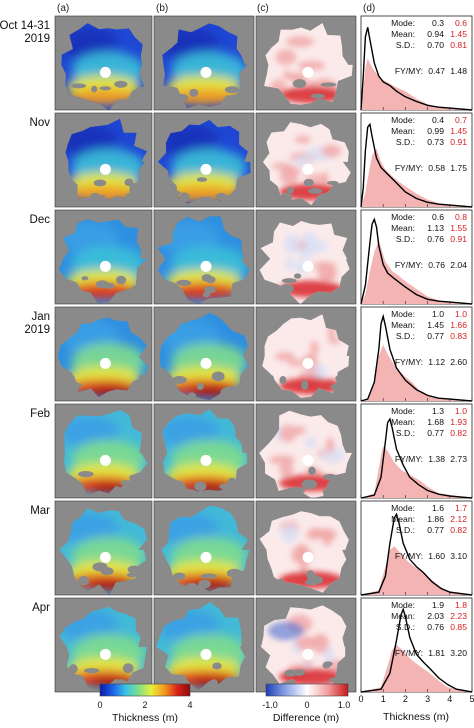 The height and width of the screenshot is (728, 474). I want to click on panel-label-a: (a), so click(63, 8).